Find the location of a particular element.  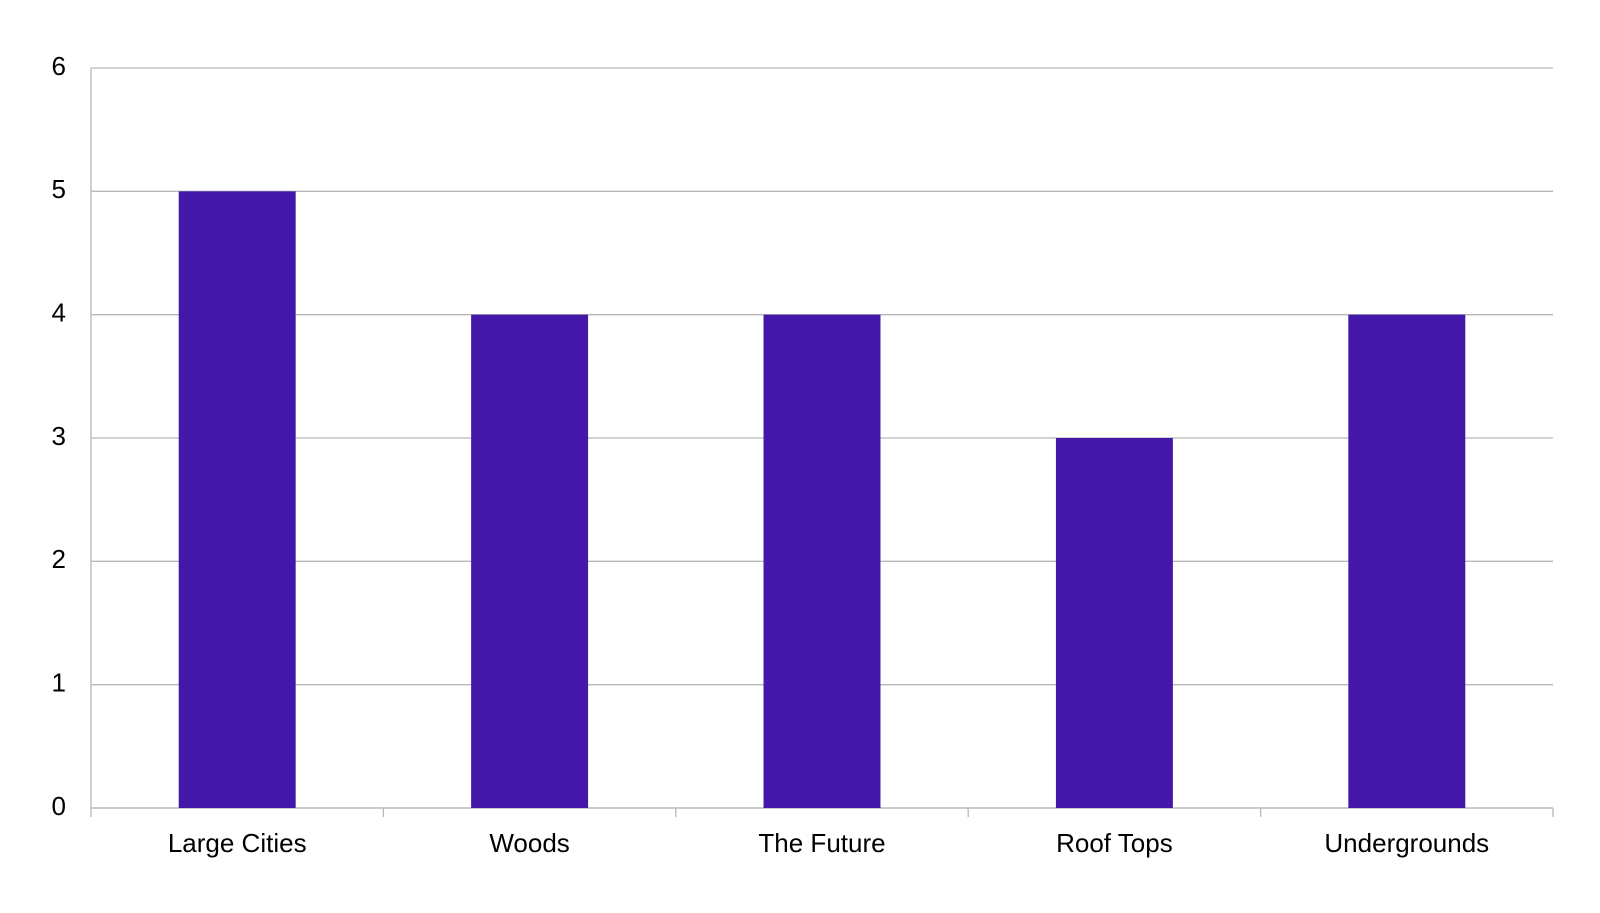

x-tick-label: Undergrounds is located at coordinates (1406, 843).